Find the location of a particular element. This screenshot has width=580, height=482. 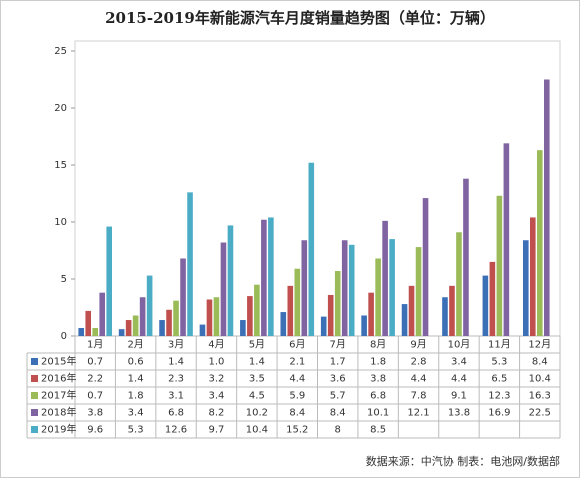

table-cell: 9.1 is located at coordinates (459, 396).